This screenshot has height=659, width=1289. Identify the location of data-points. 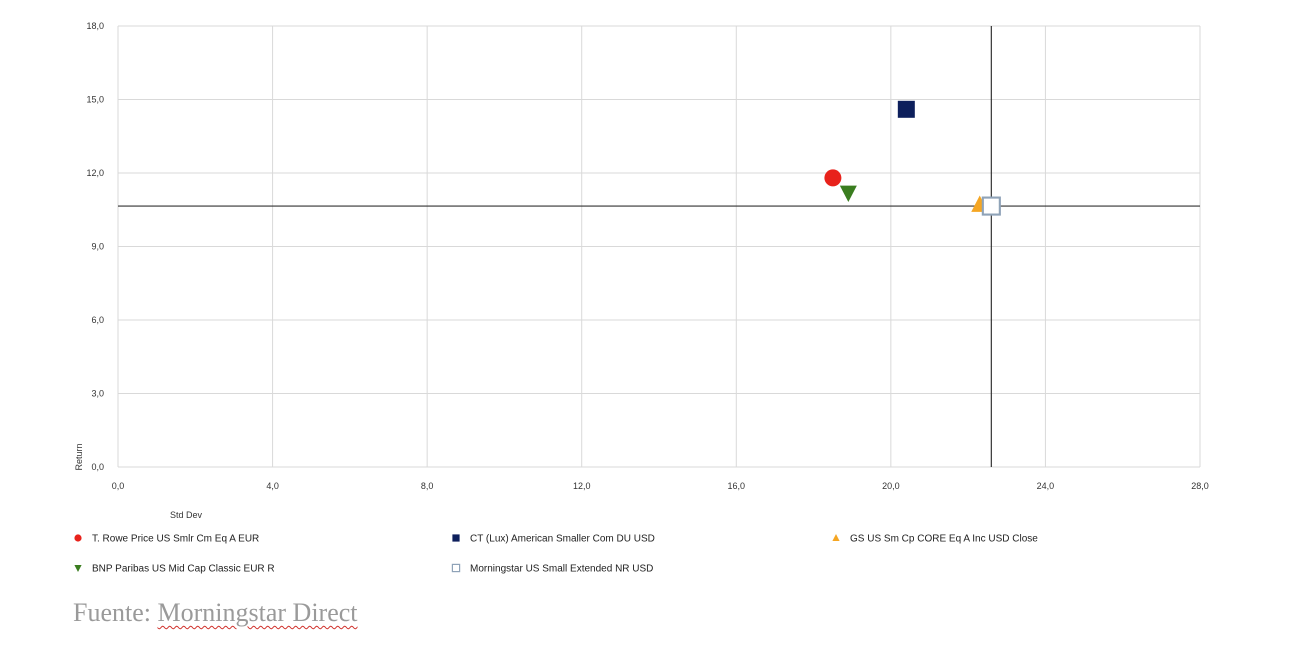
(912, 158).